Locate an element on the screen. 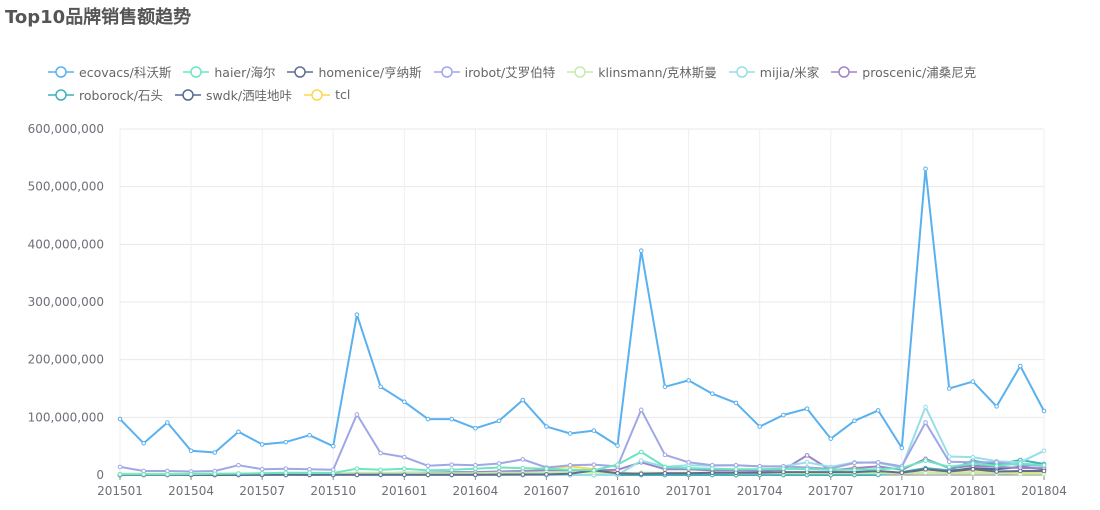  legend-item: ecovacs/科沃斯 is located at coordinates (109, 71).